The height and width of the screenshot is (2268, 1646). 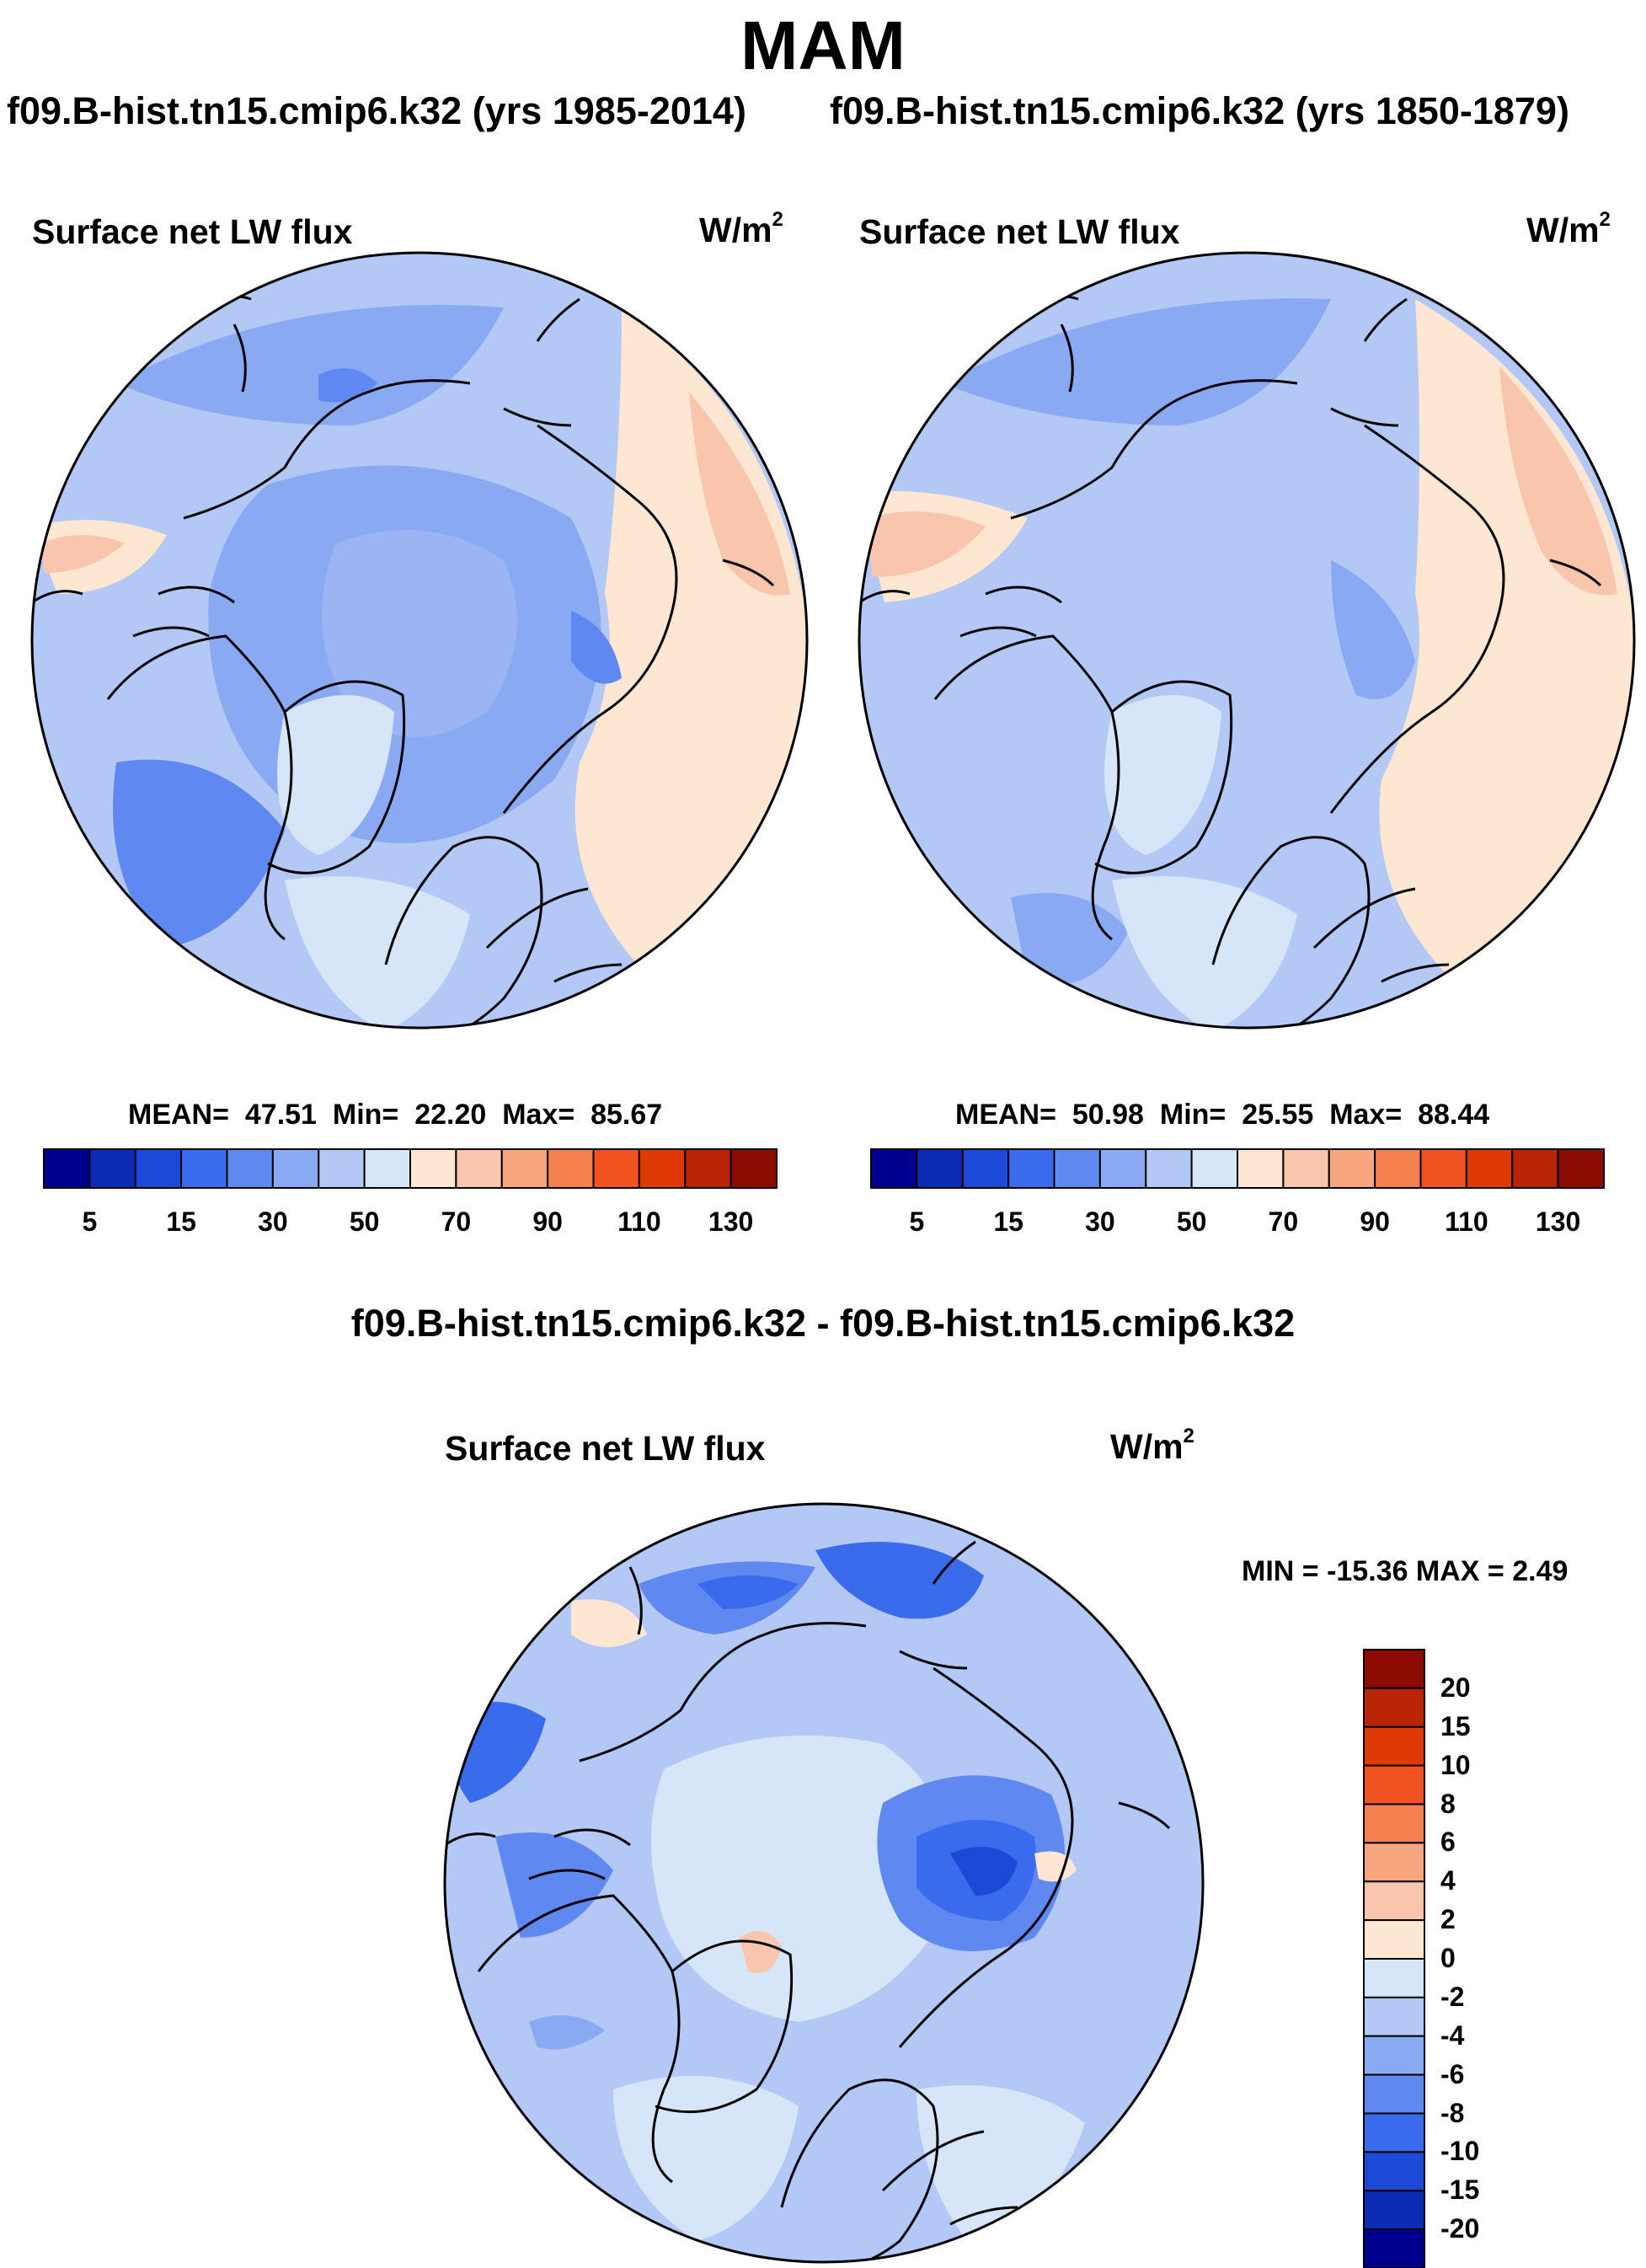 What do you see at coordinates (1455, 1687) in the screenshot?
I see `colorbar-tick-label: 20` at bounding box center [1455, 1687].